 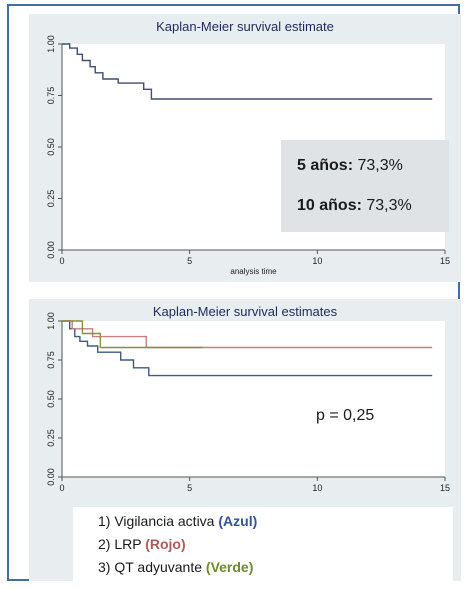 I want to click on five-year-survival: 5 años: 73,3%, so click(x=350, y=165).